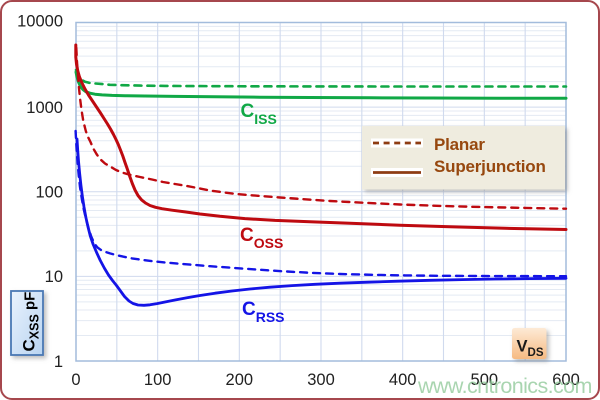  What do you see at coordinates (504, 386) in the screenshot?
I see `svg-text: www.cntronics.com` at bounding box center [504, 386].